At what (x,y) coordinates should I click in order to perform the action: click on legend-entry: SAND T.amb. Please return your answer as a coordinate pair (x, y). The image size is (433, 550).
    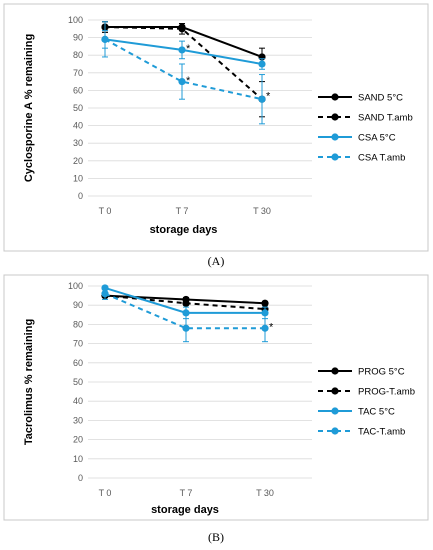
    Looking at the image, I should click on (365, 118).